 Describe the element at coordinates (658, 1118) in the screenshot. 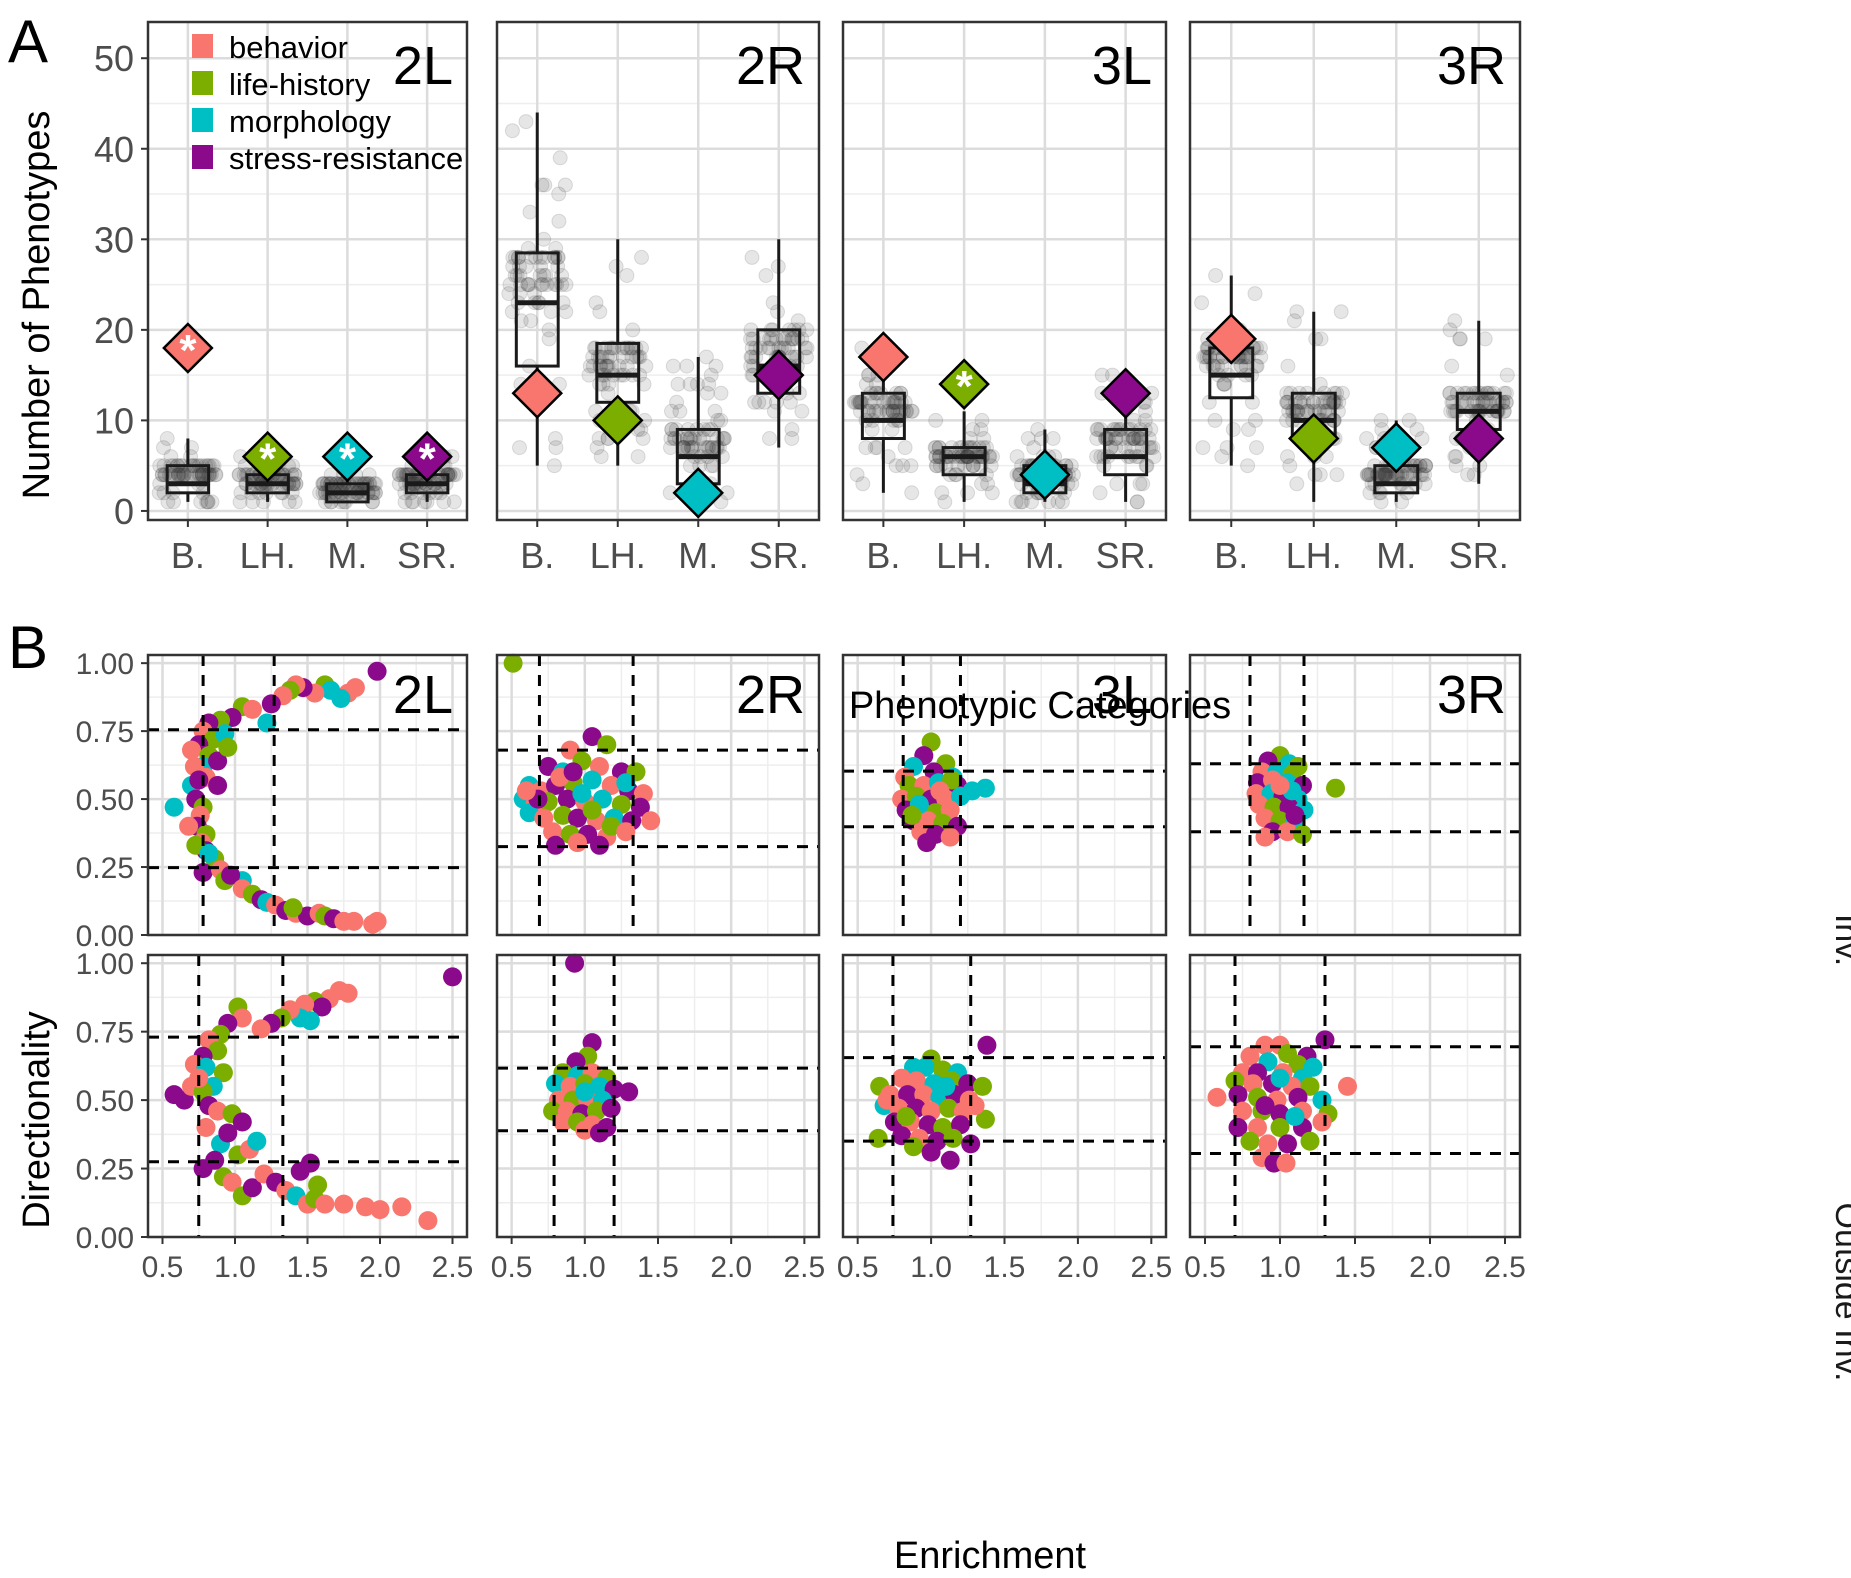

I see `panel-b-facet: 0.5 1.0 1.5 2.0 2.5` at that location.